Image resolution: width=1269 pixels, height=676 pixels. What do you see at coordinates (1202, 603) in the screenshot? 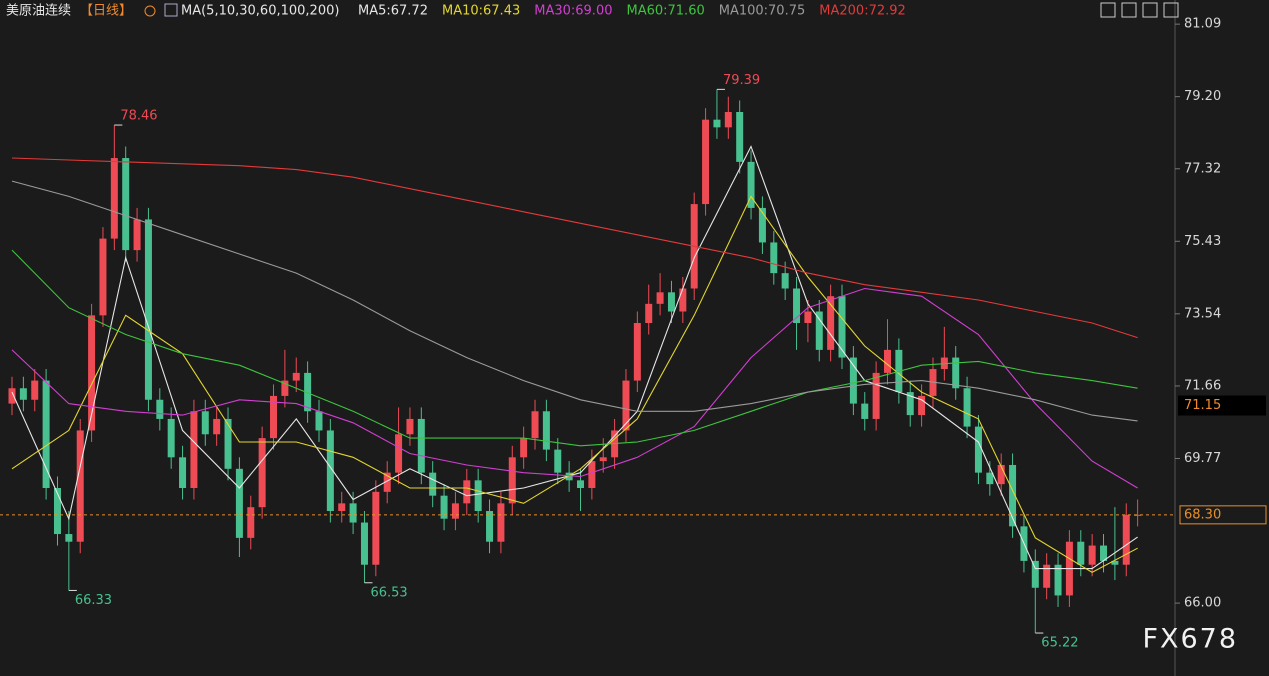
I see `y-tick-label: 66.00` at bounding box center [1202, 603].